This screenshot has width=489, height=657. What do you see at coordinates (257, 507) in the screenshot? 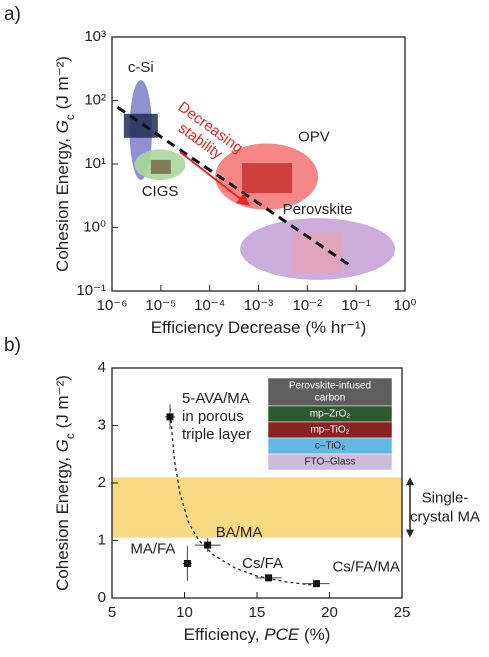
I see `band` at bounding box center [257, 507].